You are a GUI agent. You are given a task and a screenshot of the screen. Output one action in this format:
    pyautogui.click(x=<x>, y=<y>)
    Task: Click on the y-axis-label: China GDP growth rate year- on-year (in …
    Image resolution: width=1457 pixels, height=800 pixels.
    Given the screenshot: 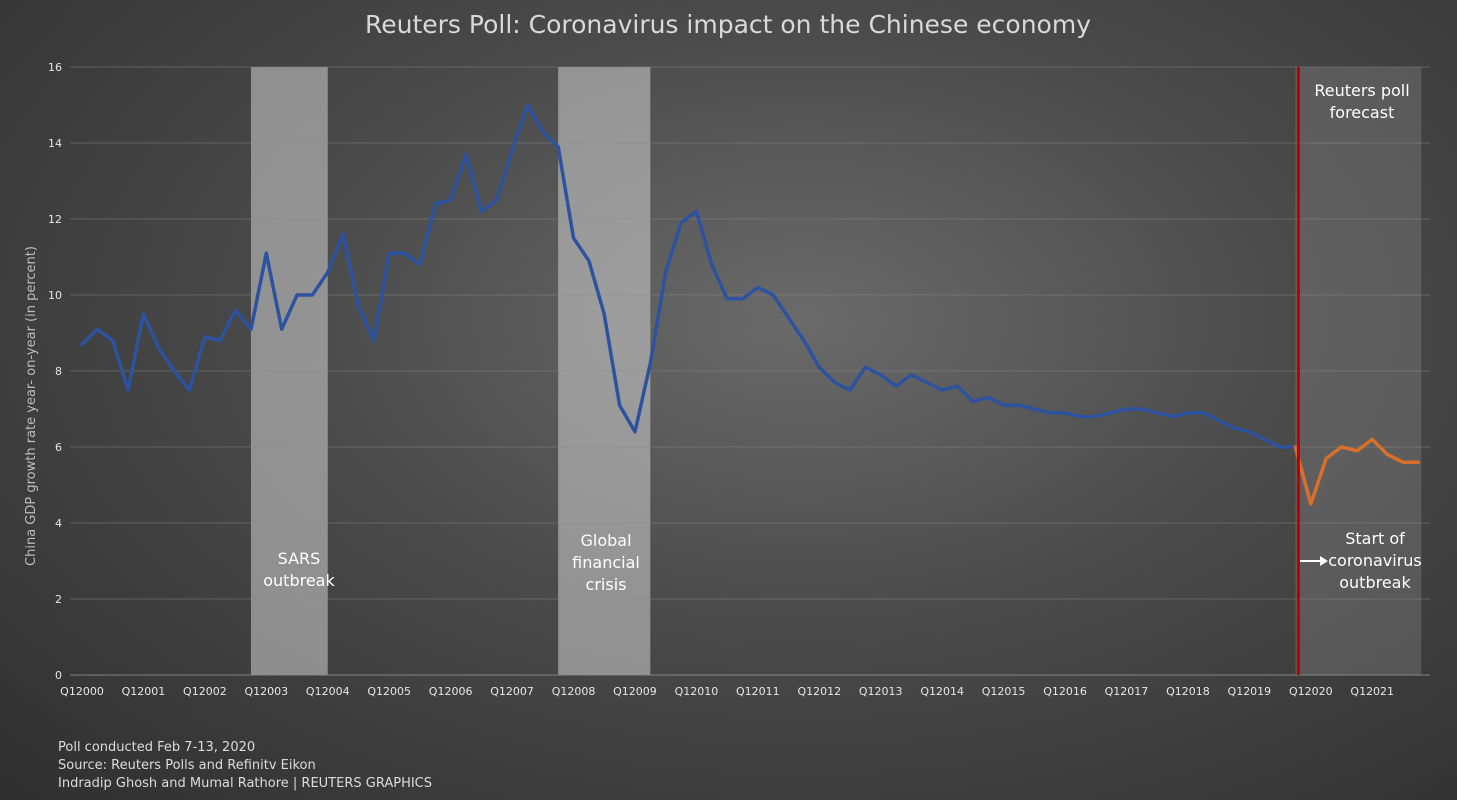 What is the action you would take?
    pyautogui.click(x=31, y=406)
    